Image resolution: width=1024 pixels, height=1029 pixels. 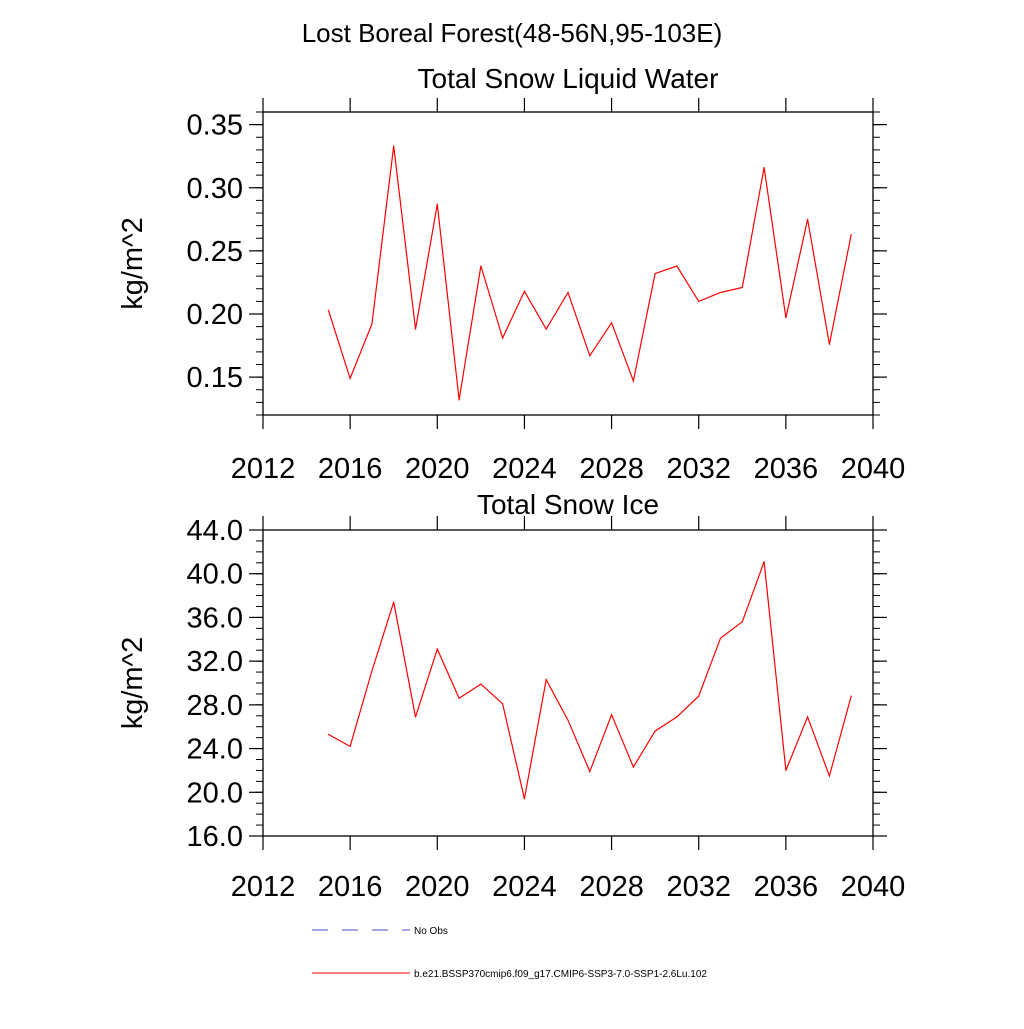 What do you see at coordinates (512, 33) in the screenshot?
I see `figure-suptitle: Lost Boreal Forest(48-56N,95-103E)` at bounding box center [512, 33].